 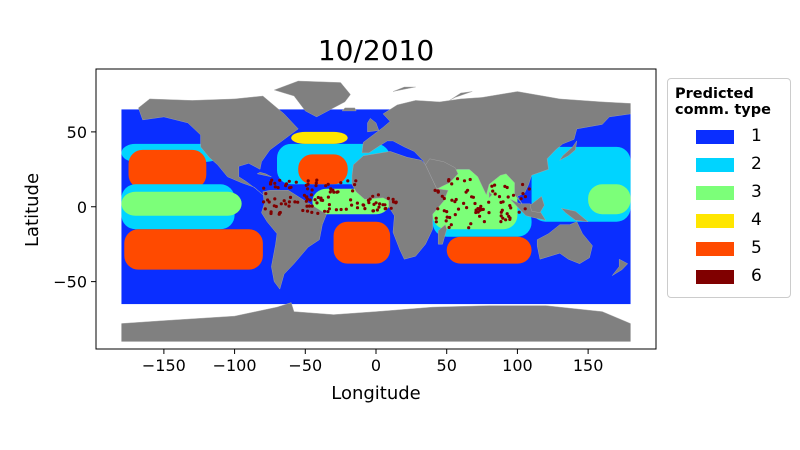 I want to click on legend-title: Predicted comm. type, so click(x=723, y=102).